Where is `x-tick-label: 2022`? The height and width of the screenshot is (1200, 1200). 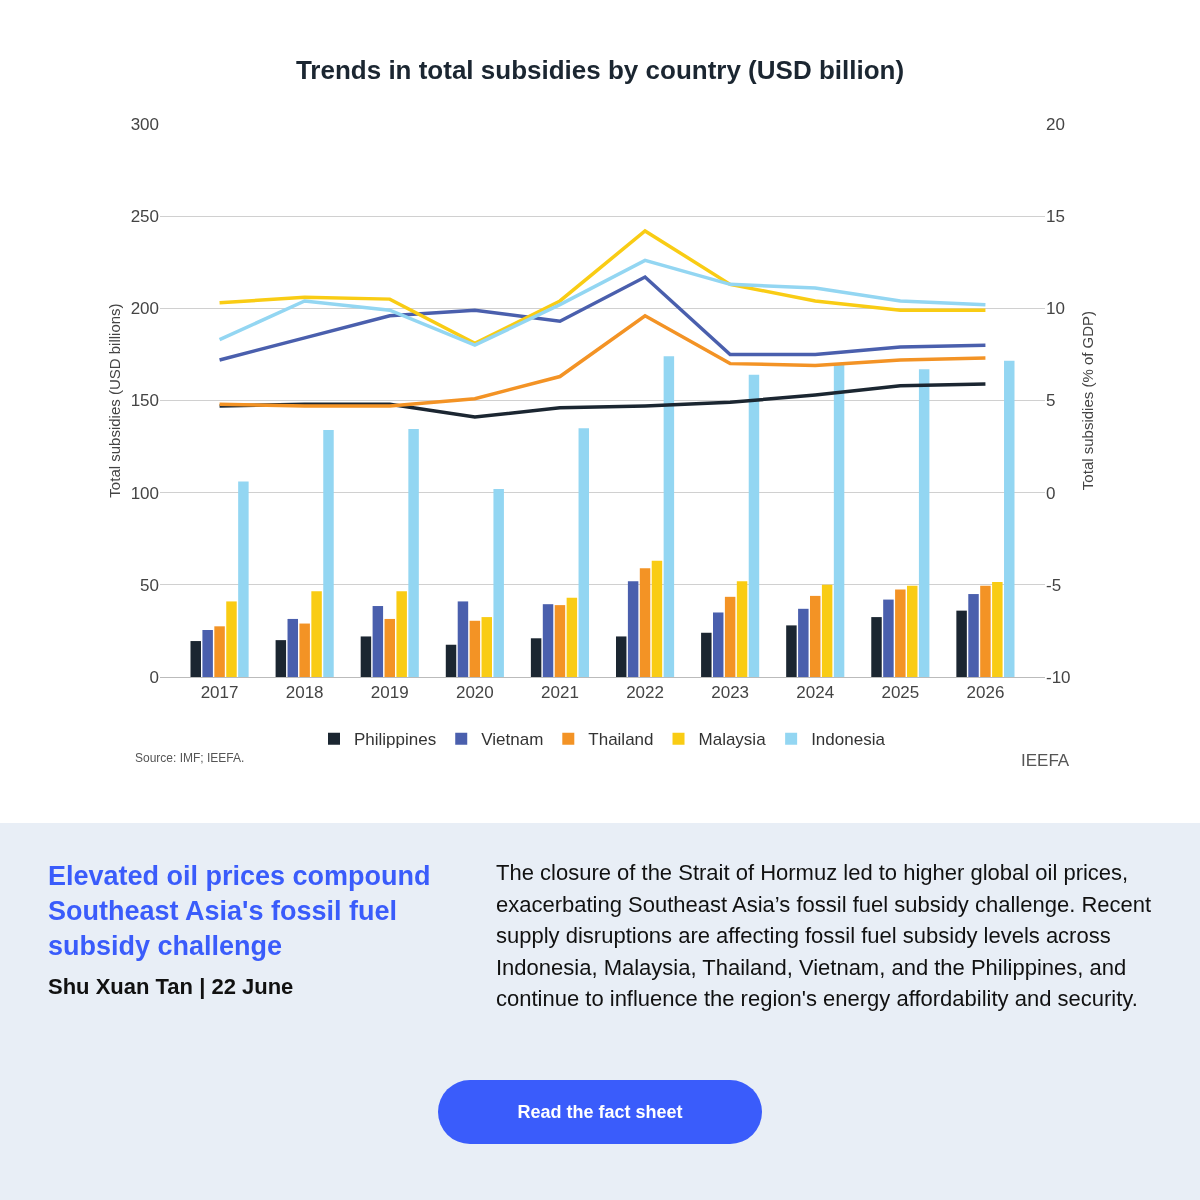 x-tick-label: 2022 is located at coordinates (645, 693).